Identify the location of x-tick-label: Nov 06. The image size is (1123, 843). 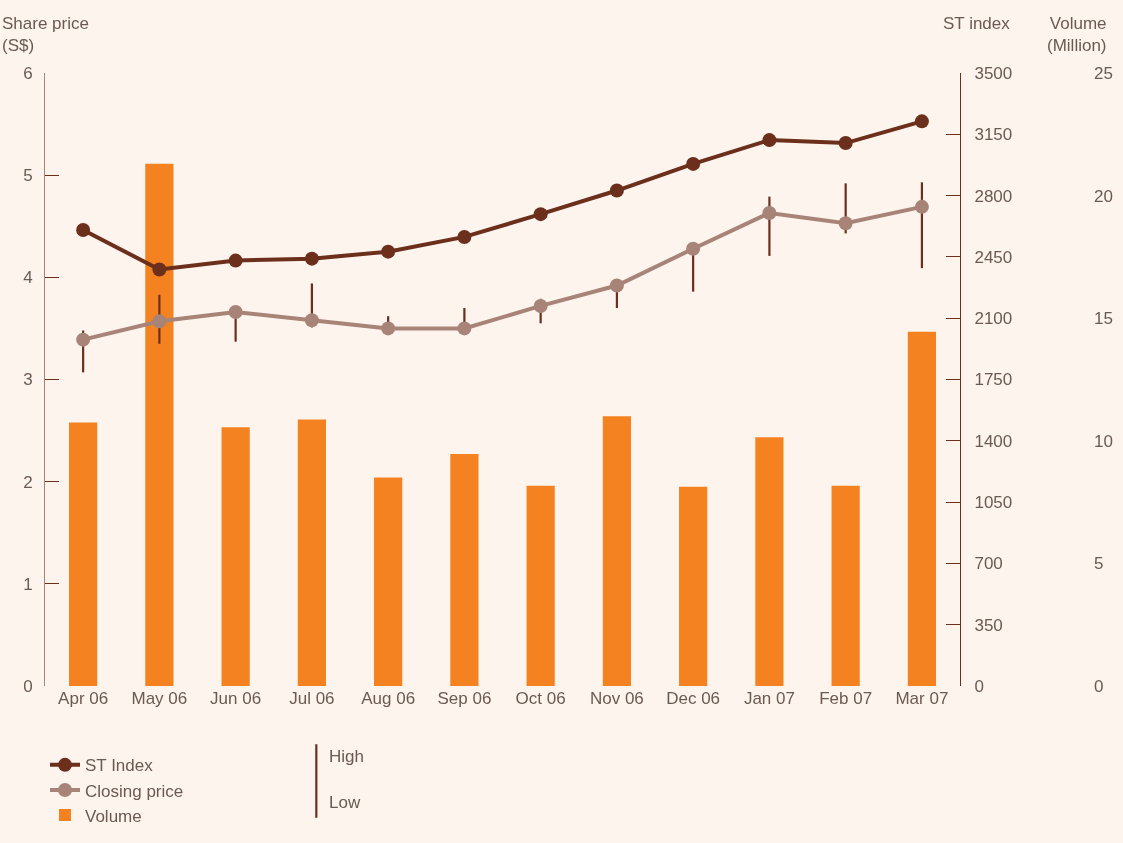
(616, 698).